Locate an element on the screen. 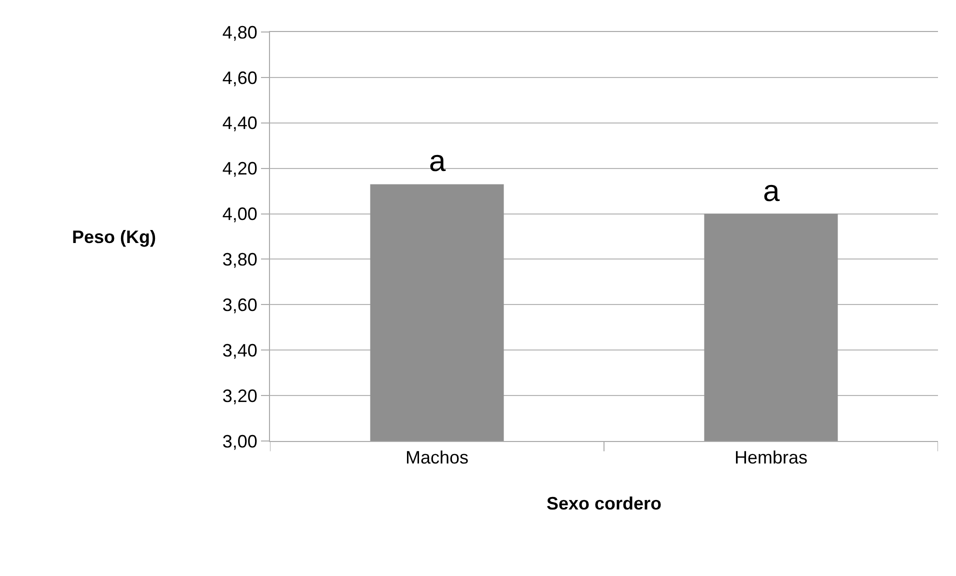 Image resolution: width=956 pixels, height=576 pixels. y-tick-label: 3,60 is located at coordinates (240, 304).